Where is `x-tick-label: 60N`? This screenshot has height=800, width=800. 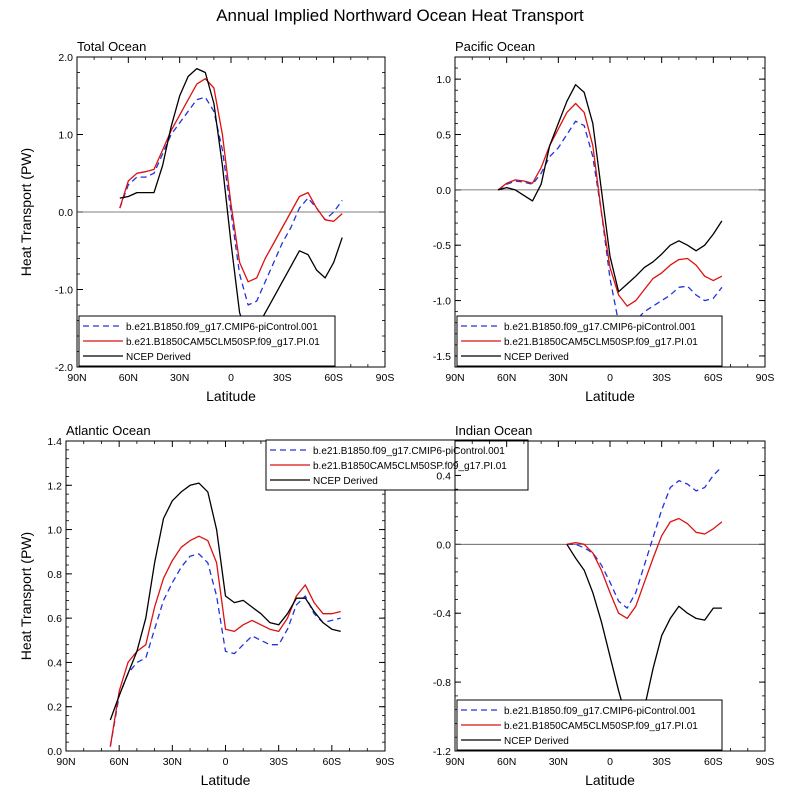 x-tick-label: 60N is located at coordinates (506, 762).